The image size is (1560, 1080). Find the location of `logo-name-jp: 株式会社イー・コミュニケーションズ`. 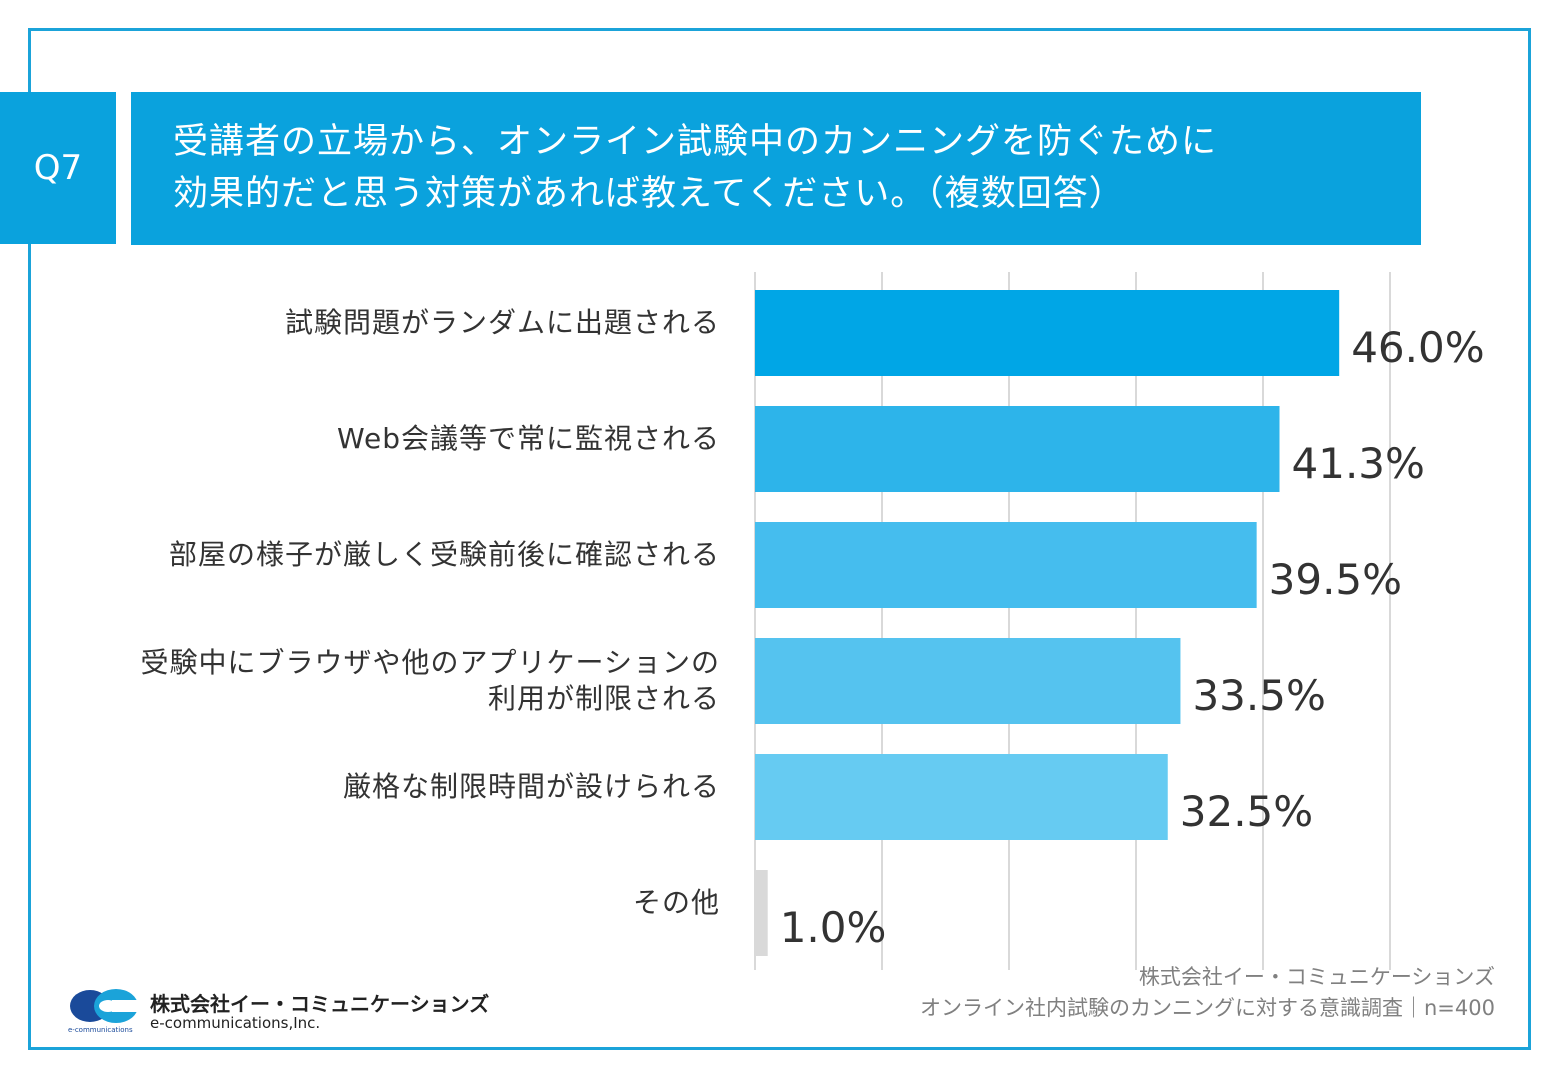

logo-name-jp: 株式会社イー・コミュニケーションズ is located at coordinates (320, 1004).